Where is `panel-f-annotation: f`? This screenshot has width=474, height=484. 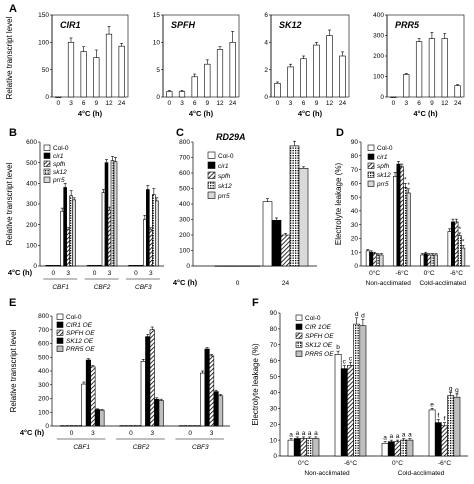 panel-f-annotation: f is located at coordinates (438, 415).